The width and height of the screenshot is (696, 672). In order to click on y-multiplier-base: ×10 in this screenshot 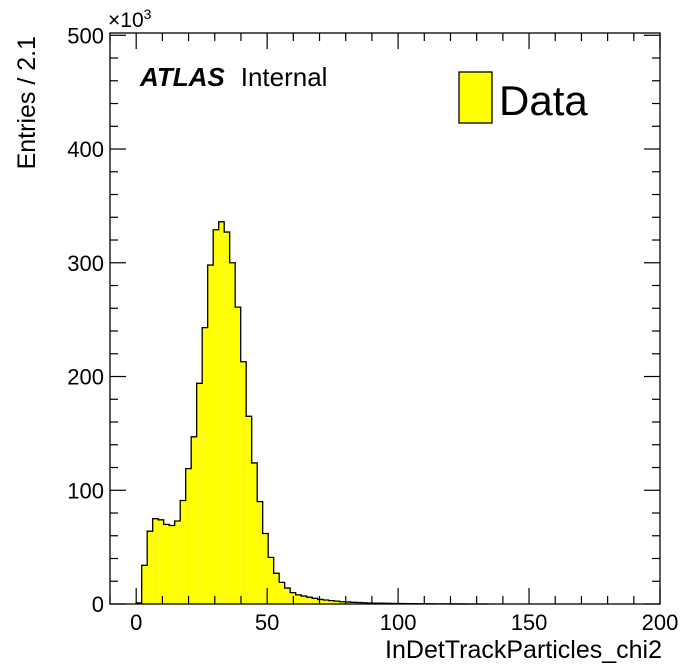, I will do `click(126, 20)`.